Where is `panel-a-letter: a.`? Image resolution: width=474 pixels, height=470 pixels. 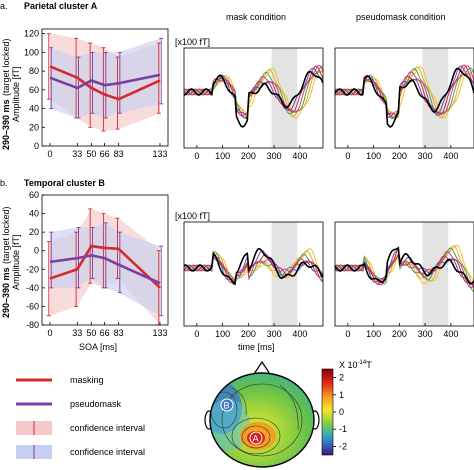
panel-a-letter: a. is located at coordinates (4, 6).